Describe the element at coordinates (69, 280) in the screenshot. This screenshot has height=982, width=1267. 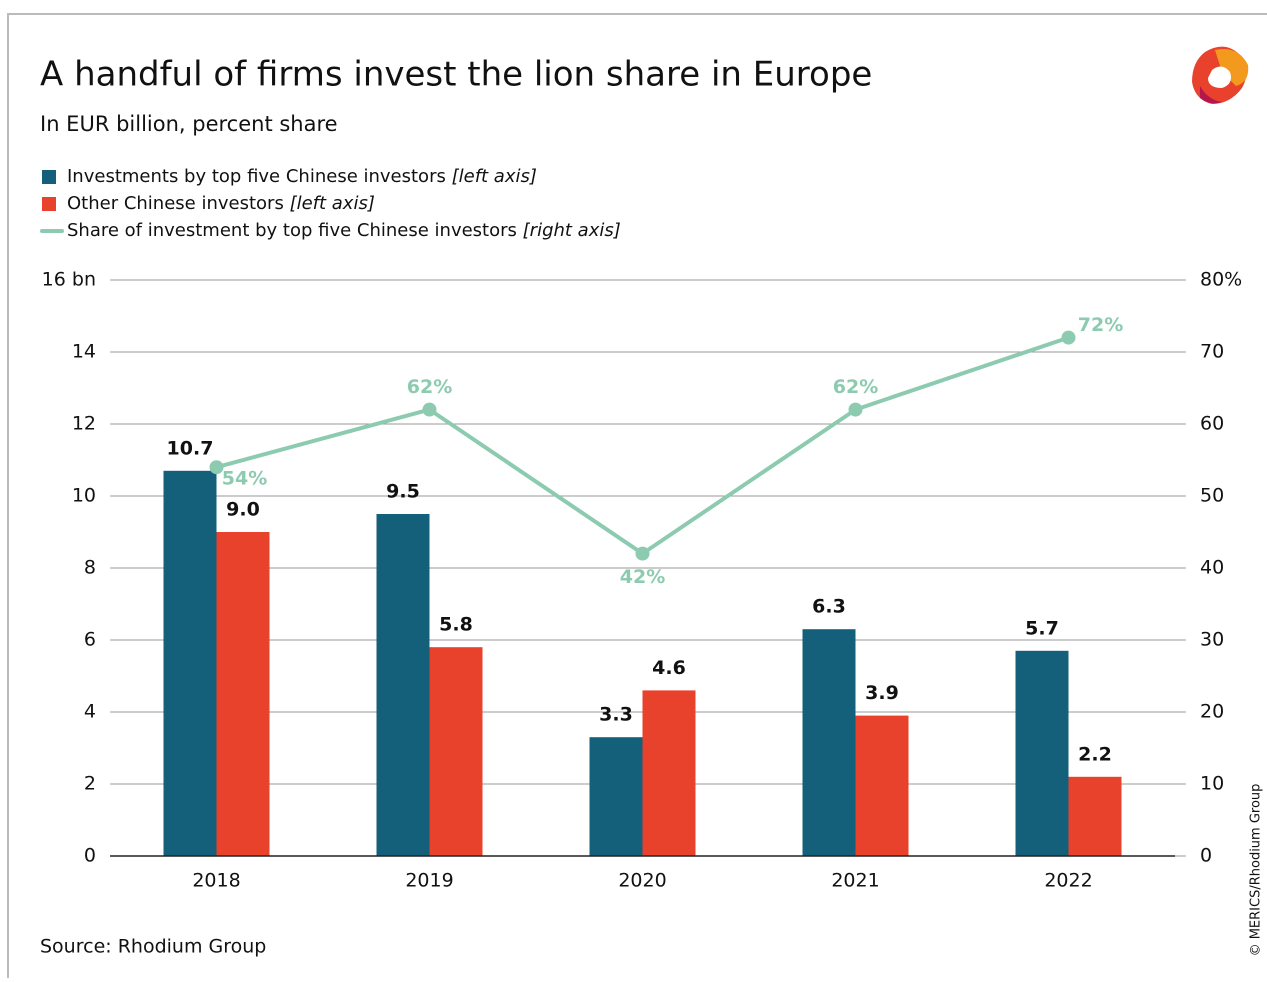
I see `y-tick-label: 16 bn` at that location.